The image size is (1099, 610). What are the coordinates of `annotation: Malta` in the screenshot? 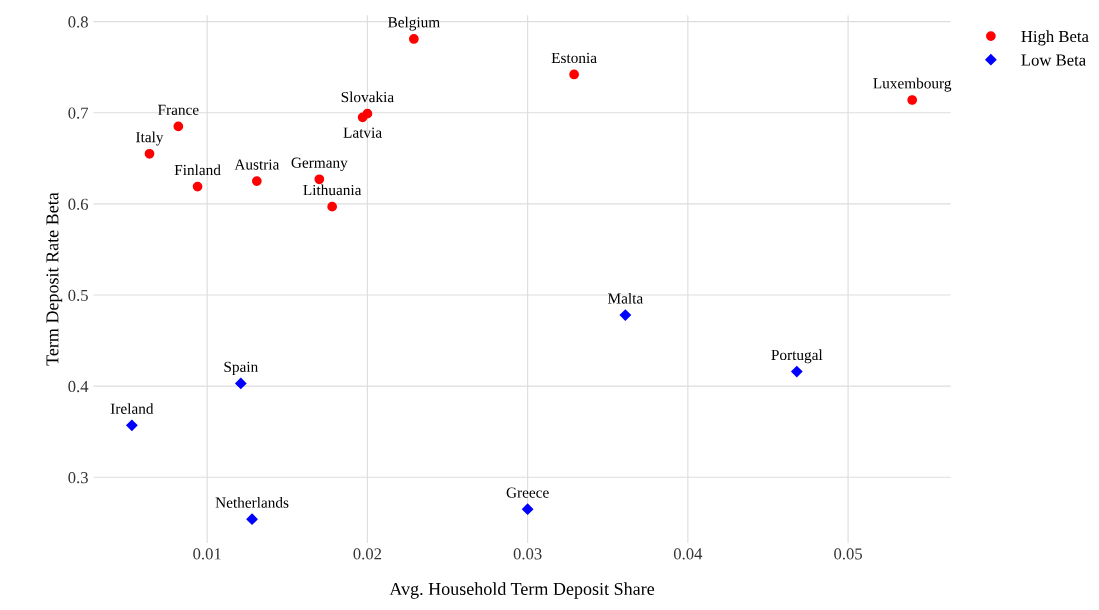 It's located at (625, 298).